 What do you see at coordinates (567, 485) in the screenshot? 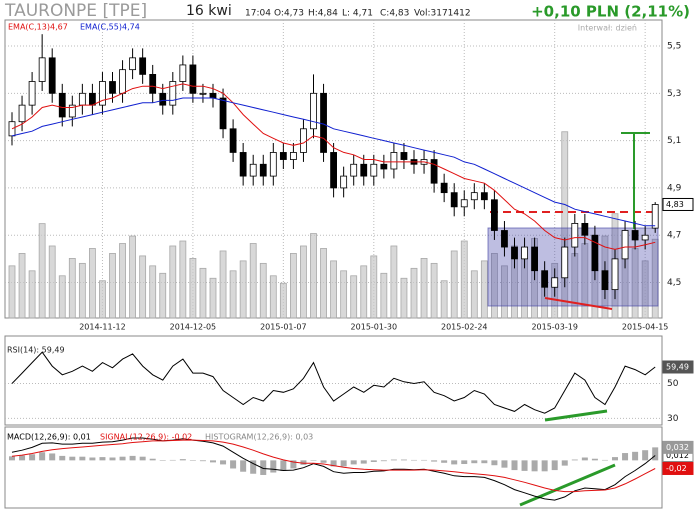
I see `macd-divergence` at bounding box center [567, 485].